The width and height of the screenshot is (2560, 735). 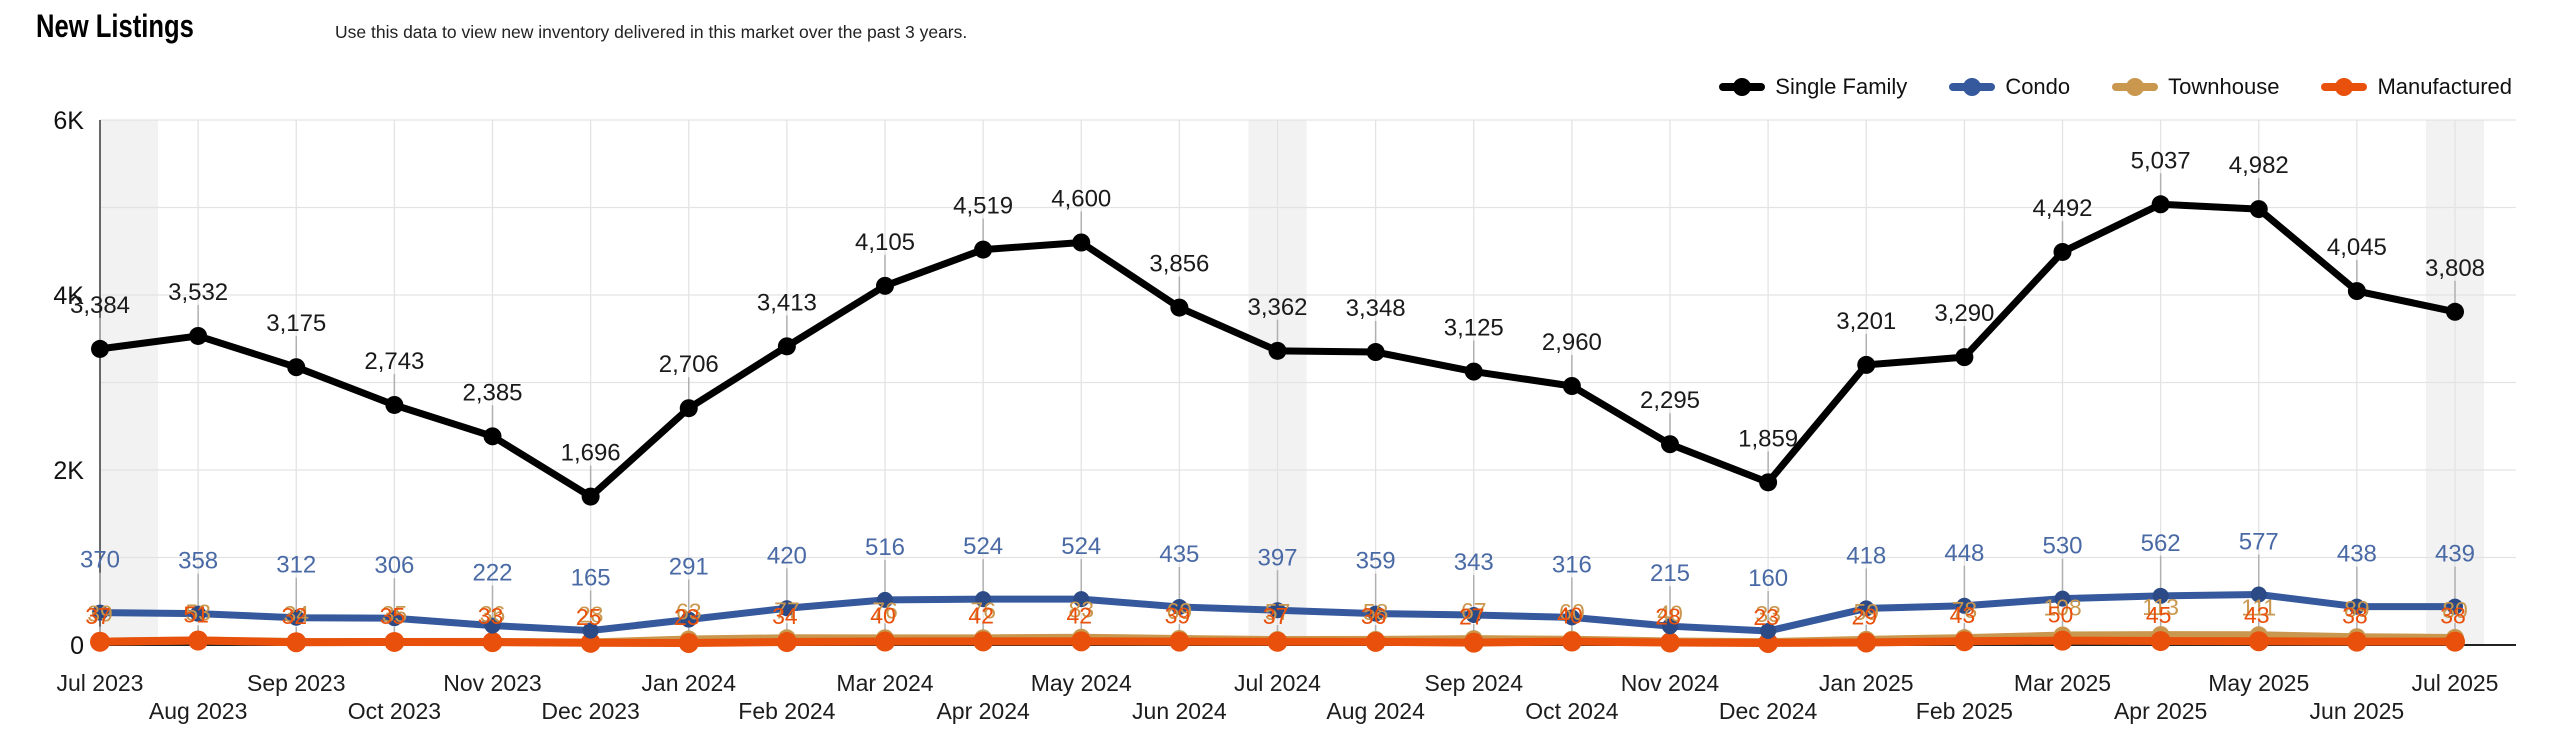 I want to click on value-label-condo: 435, so click(x=1179, y=554).